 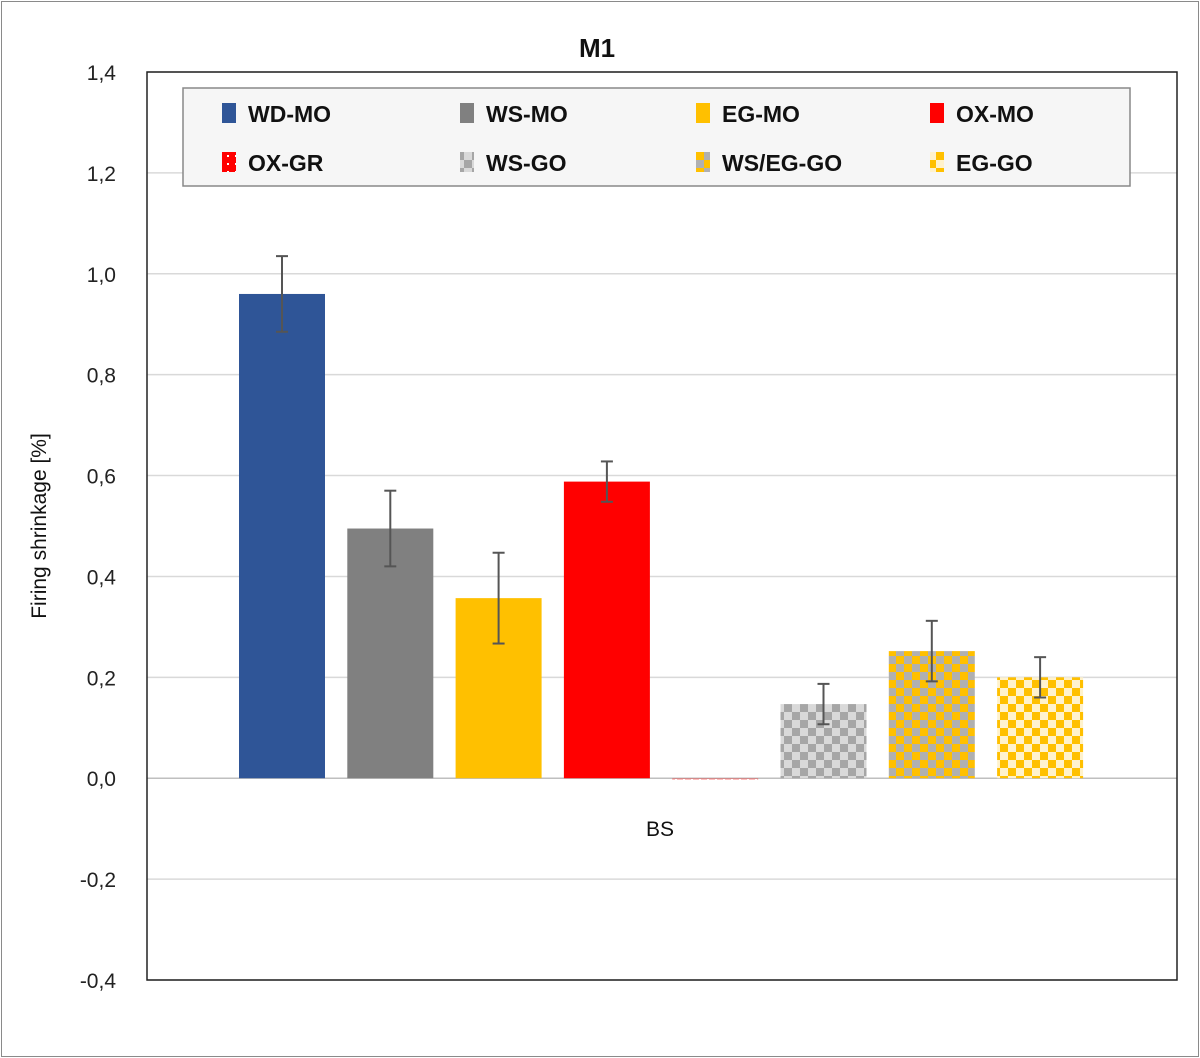 I want to click on bar-wd-mo, so click(x=282, y=536).